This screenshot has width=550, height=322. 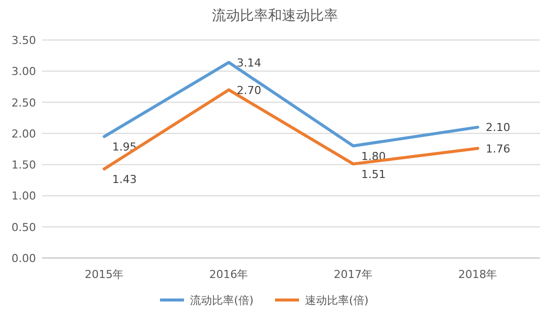 I want to click on y-tick-label: 3.50, so click(x=24, y=40).